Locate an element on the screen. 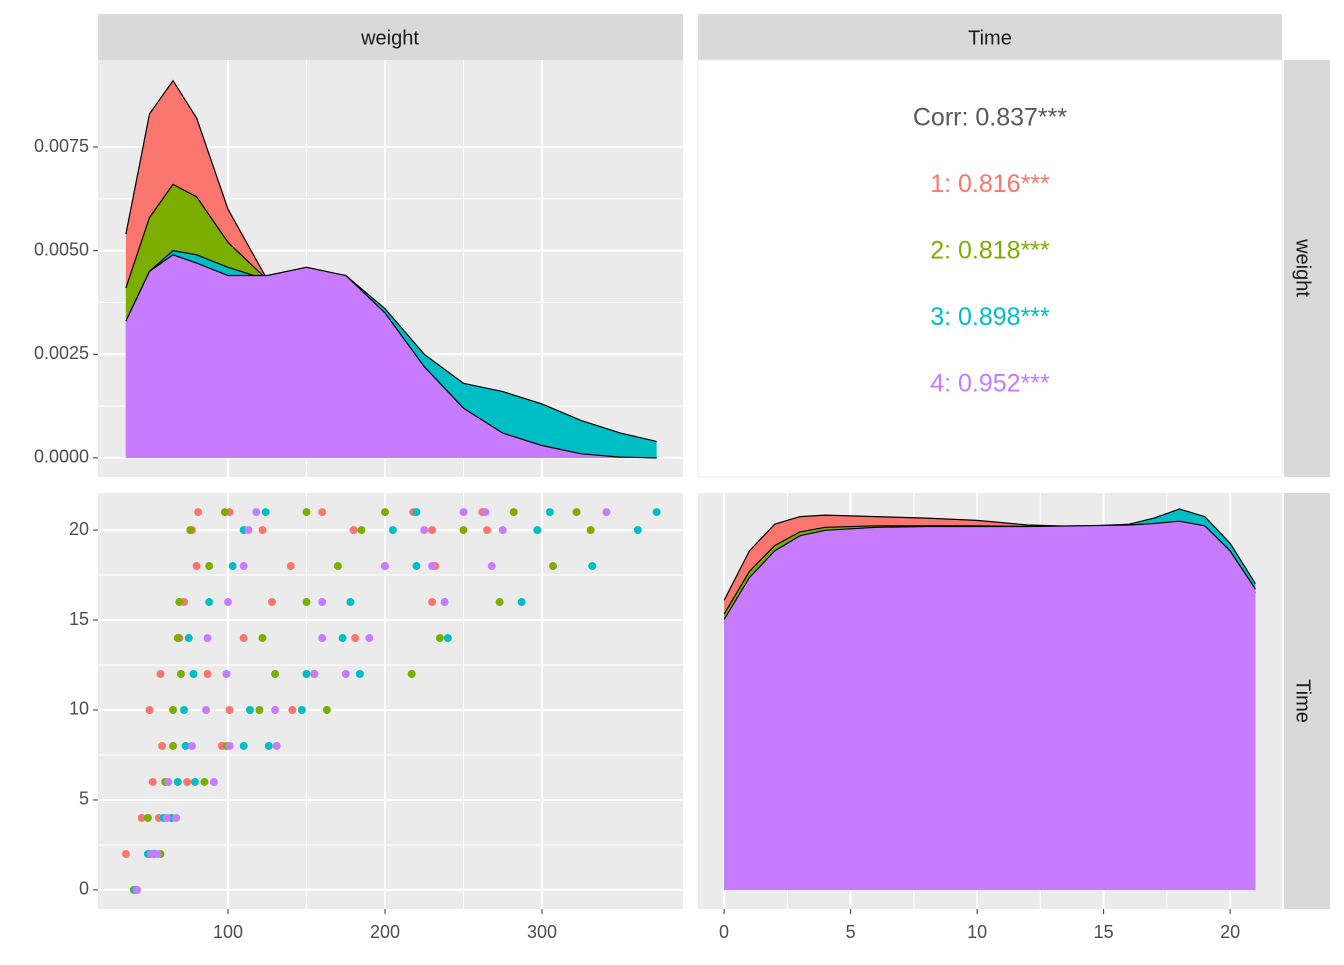 This screenshot has width=1344, height=965. x-tick-label: 5 is located at coordinates (851, 932).